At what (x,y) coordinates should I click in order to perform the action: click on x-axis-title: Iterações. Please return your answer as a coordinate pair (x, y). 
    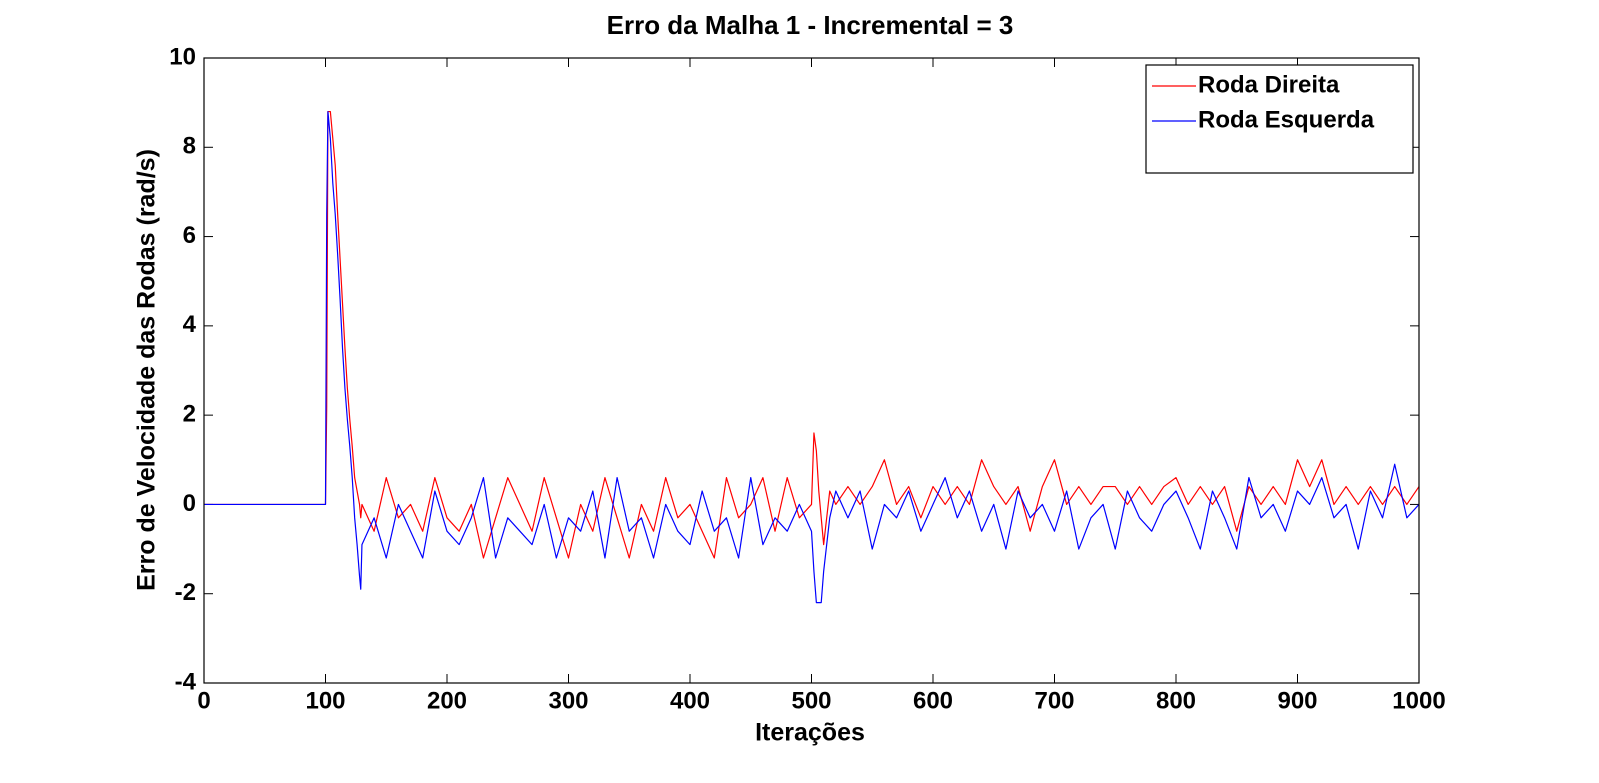
    Looking at the image, I should click on (810, 733).